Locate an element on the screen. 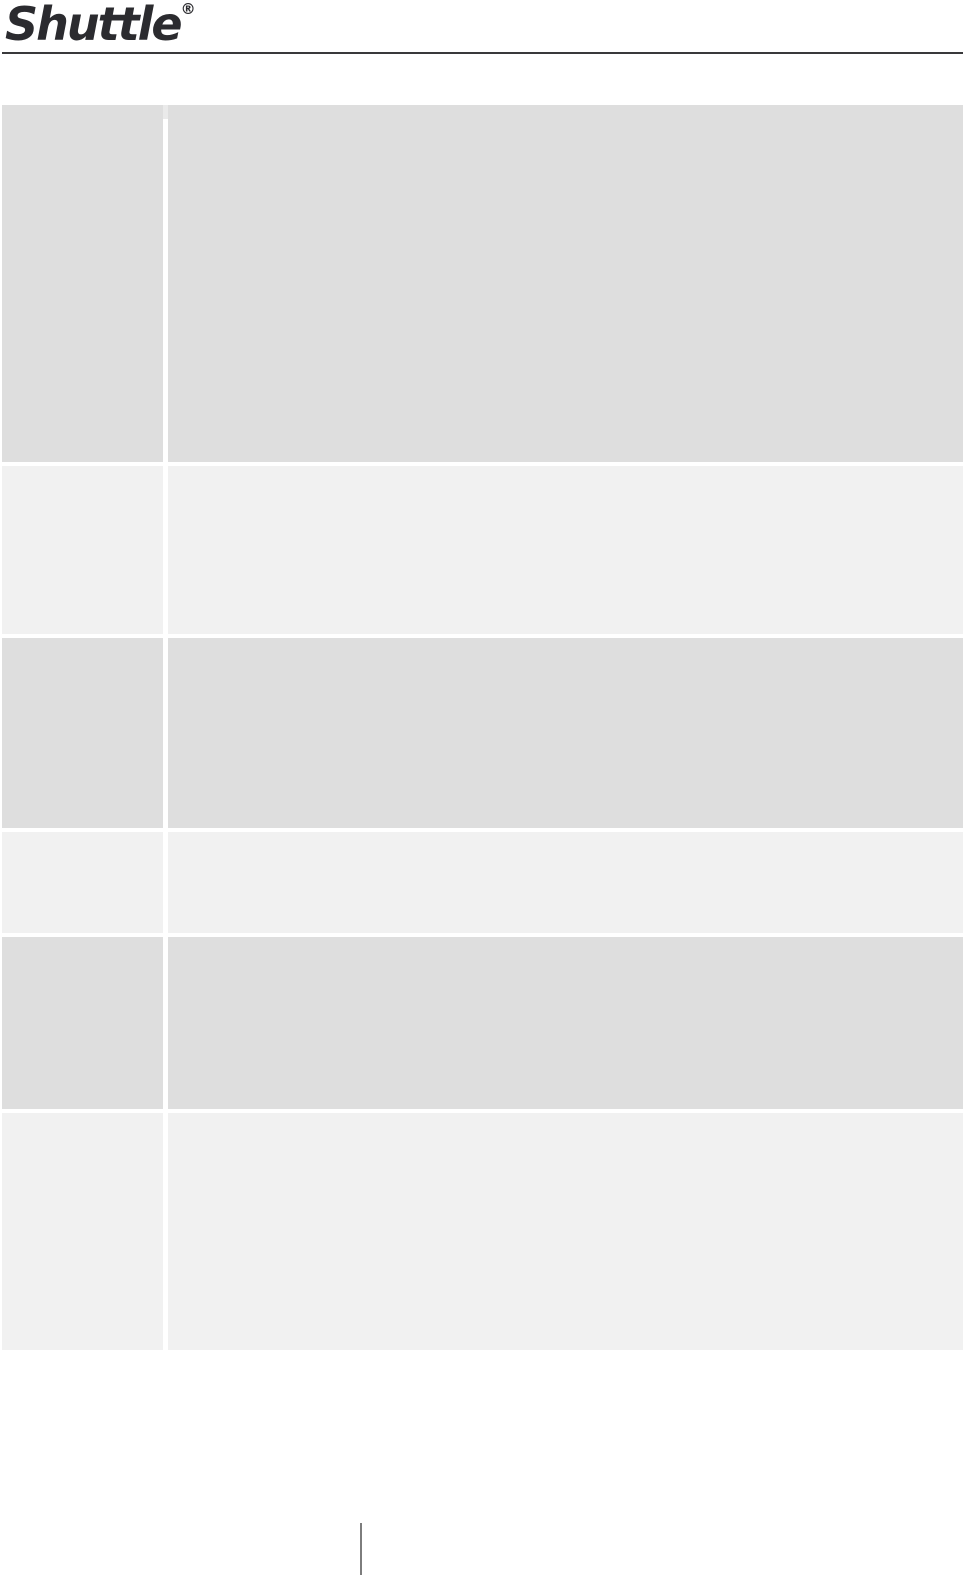 The height and width of the screenshot is (1582, 966). brand-logo: Shuttle® is located at coordinates (100, 24).